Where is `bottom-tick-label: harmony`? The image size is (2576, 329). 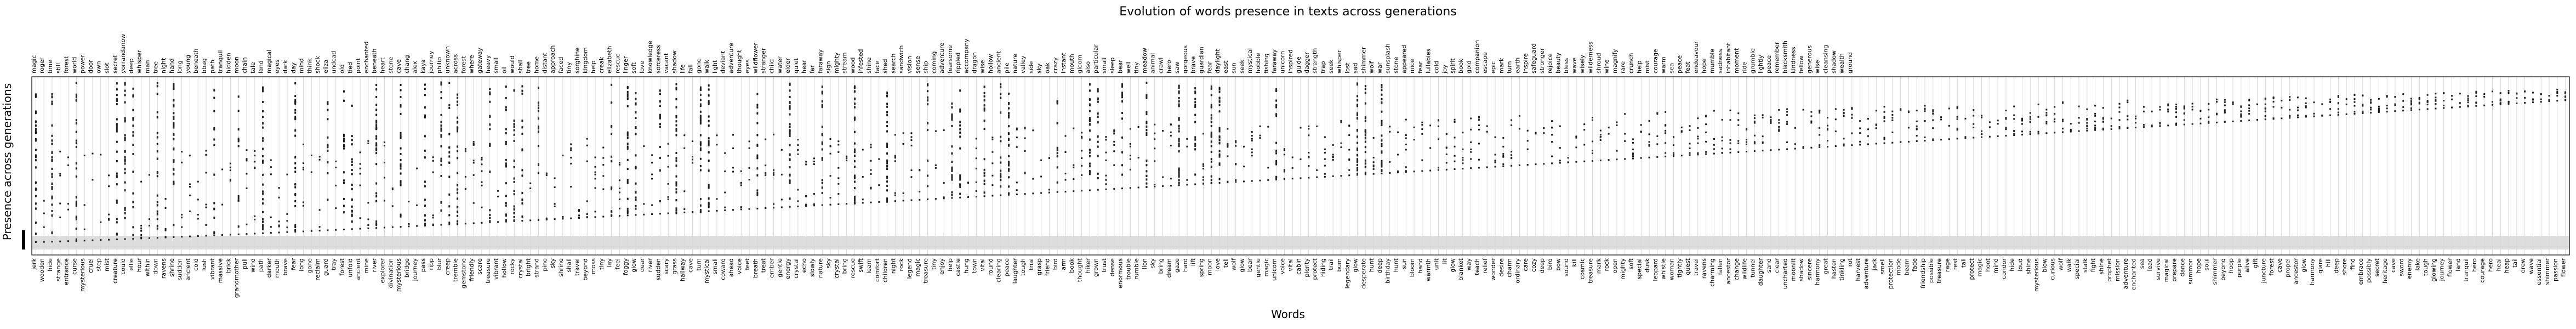 bottom-tick-label: harmony is located at coordinates (2312, 271).